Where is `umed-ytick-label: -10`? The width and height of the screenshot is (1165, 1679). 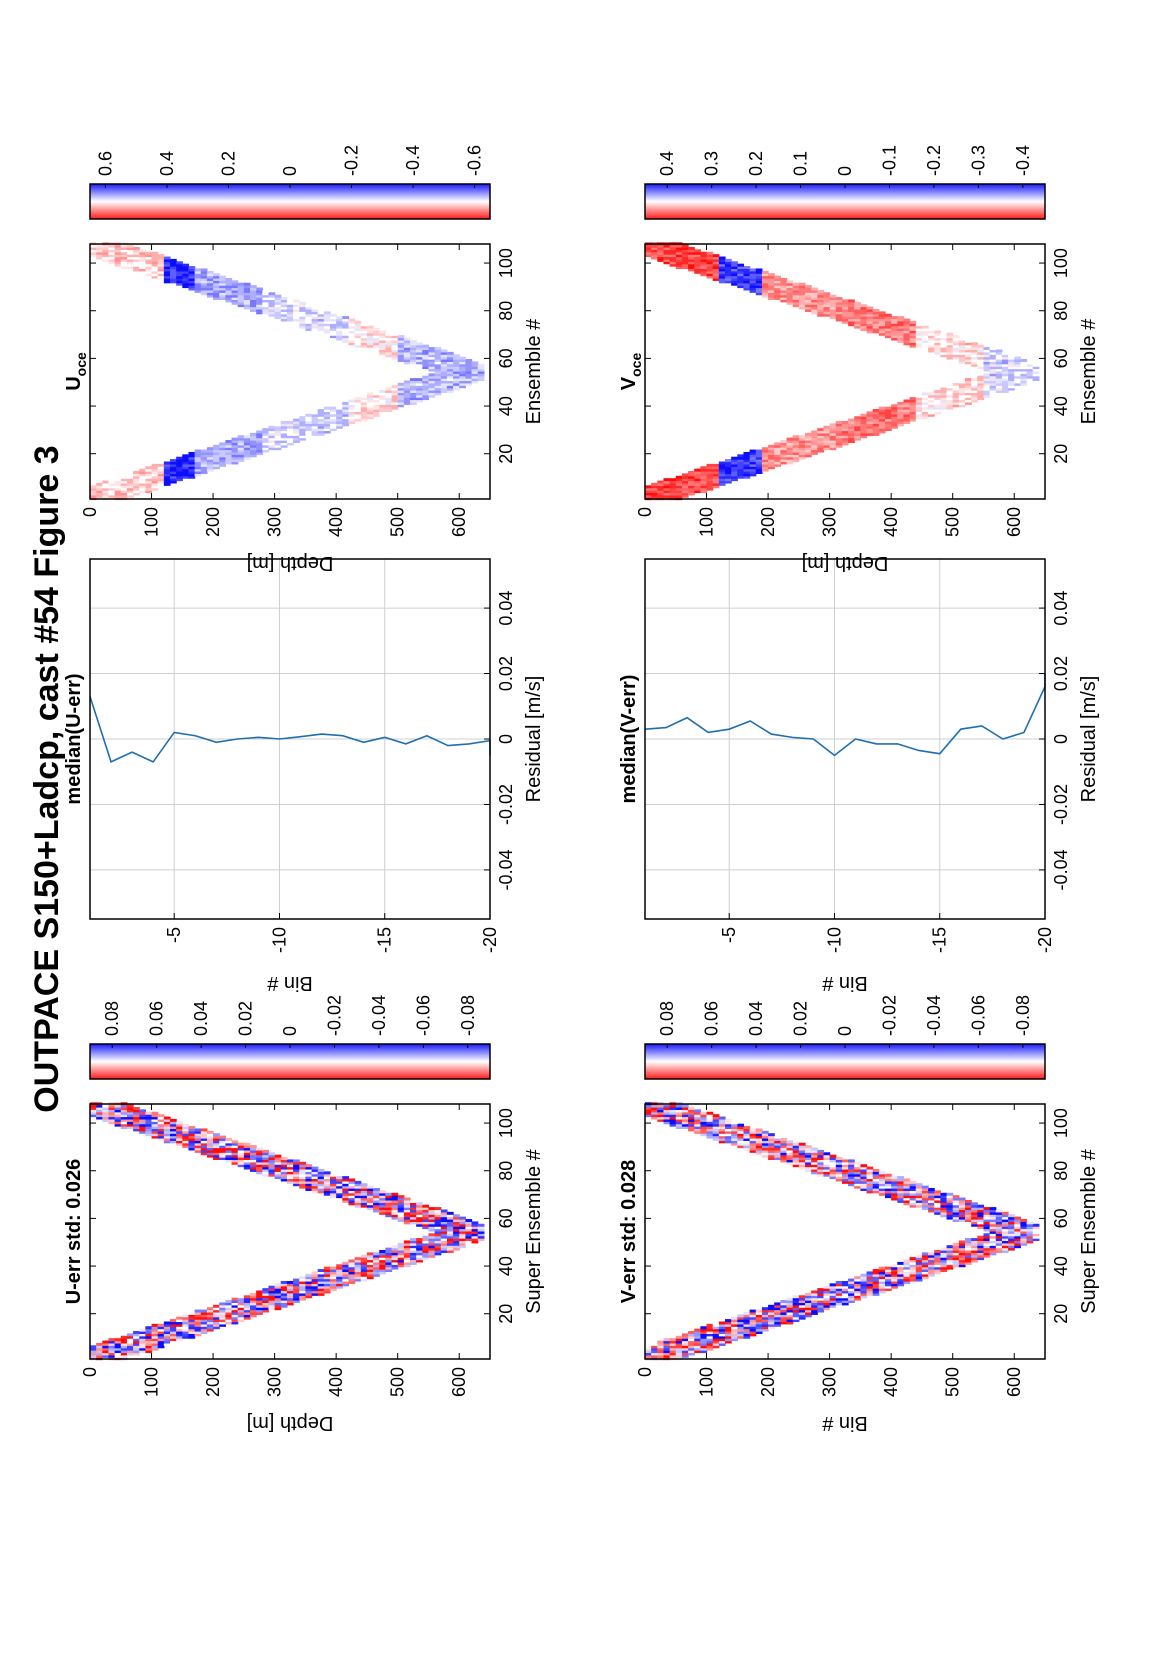
umed-ytick-label: -10 is located at coordinates (279, 940).